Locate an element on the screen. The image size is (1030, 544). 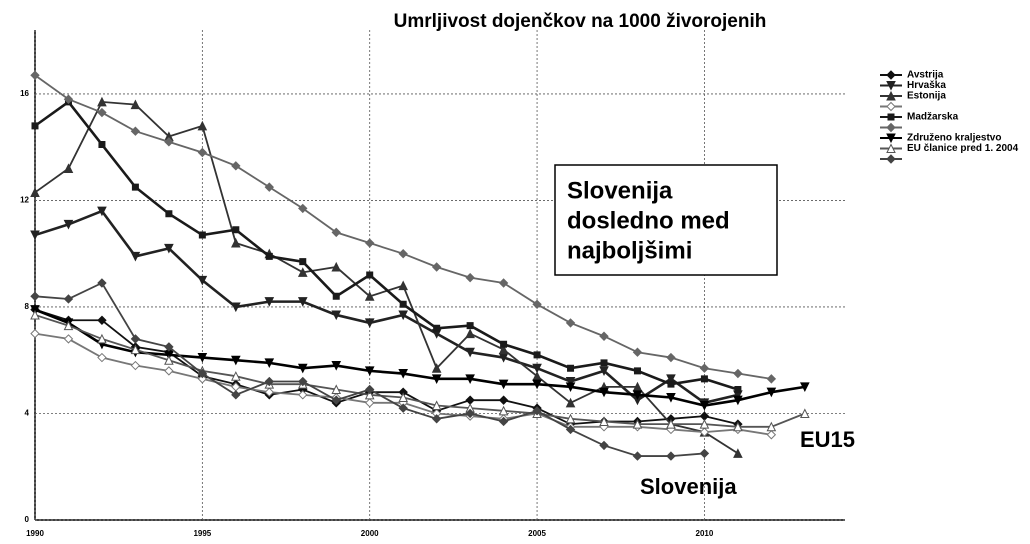
callout-box is located at coordinates (666, 220).